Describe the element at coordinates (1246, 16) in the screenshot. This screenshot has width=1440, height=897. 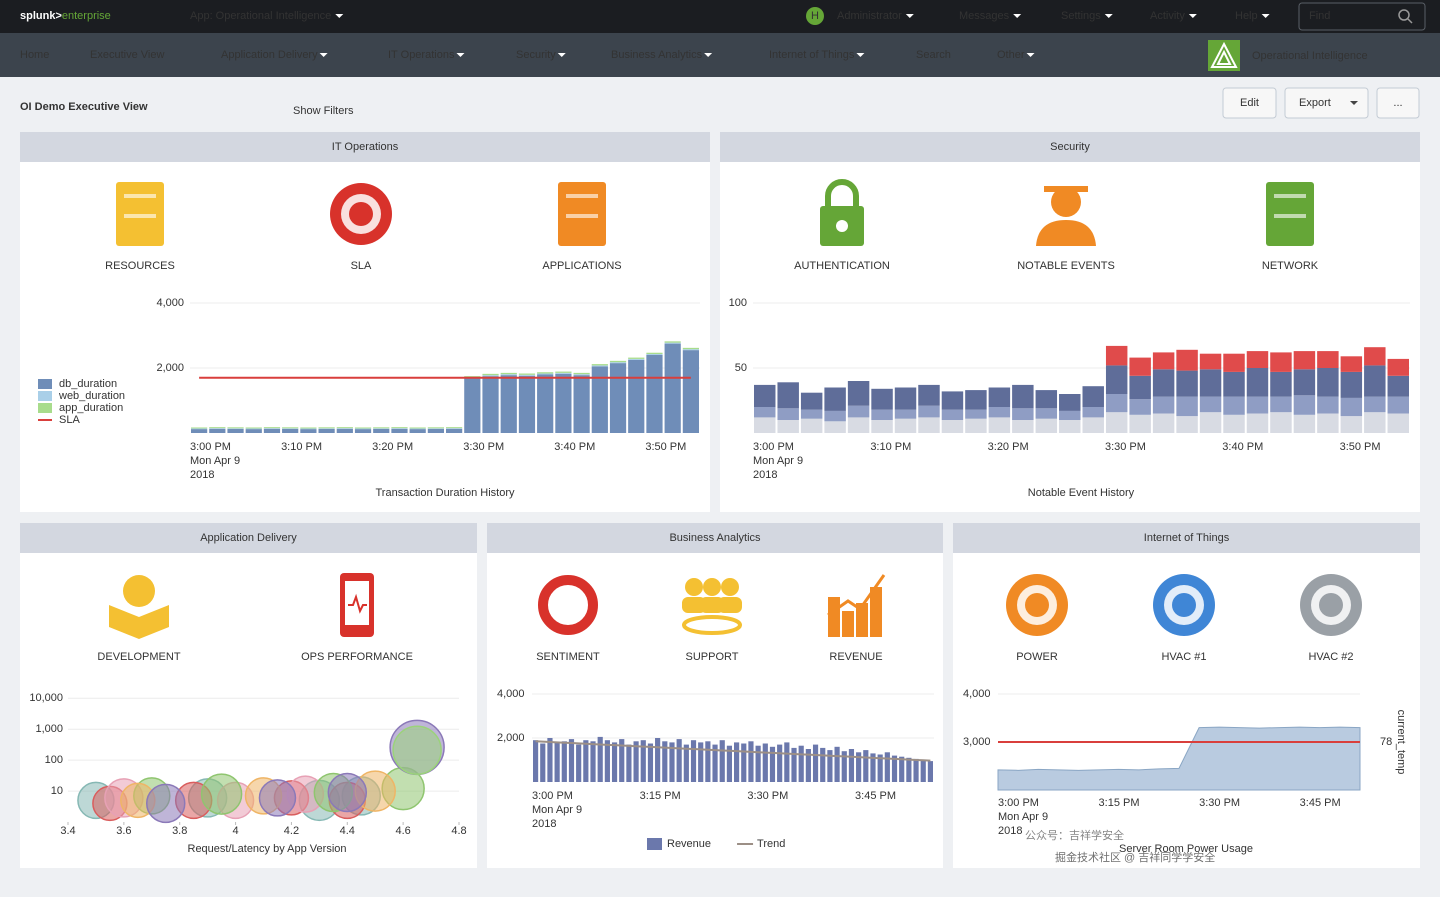
I see `top-menu: Help` at that location.